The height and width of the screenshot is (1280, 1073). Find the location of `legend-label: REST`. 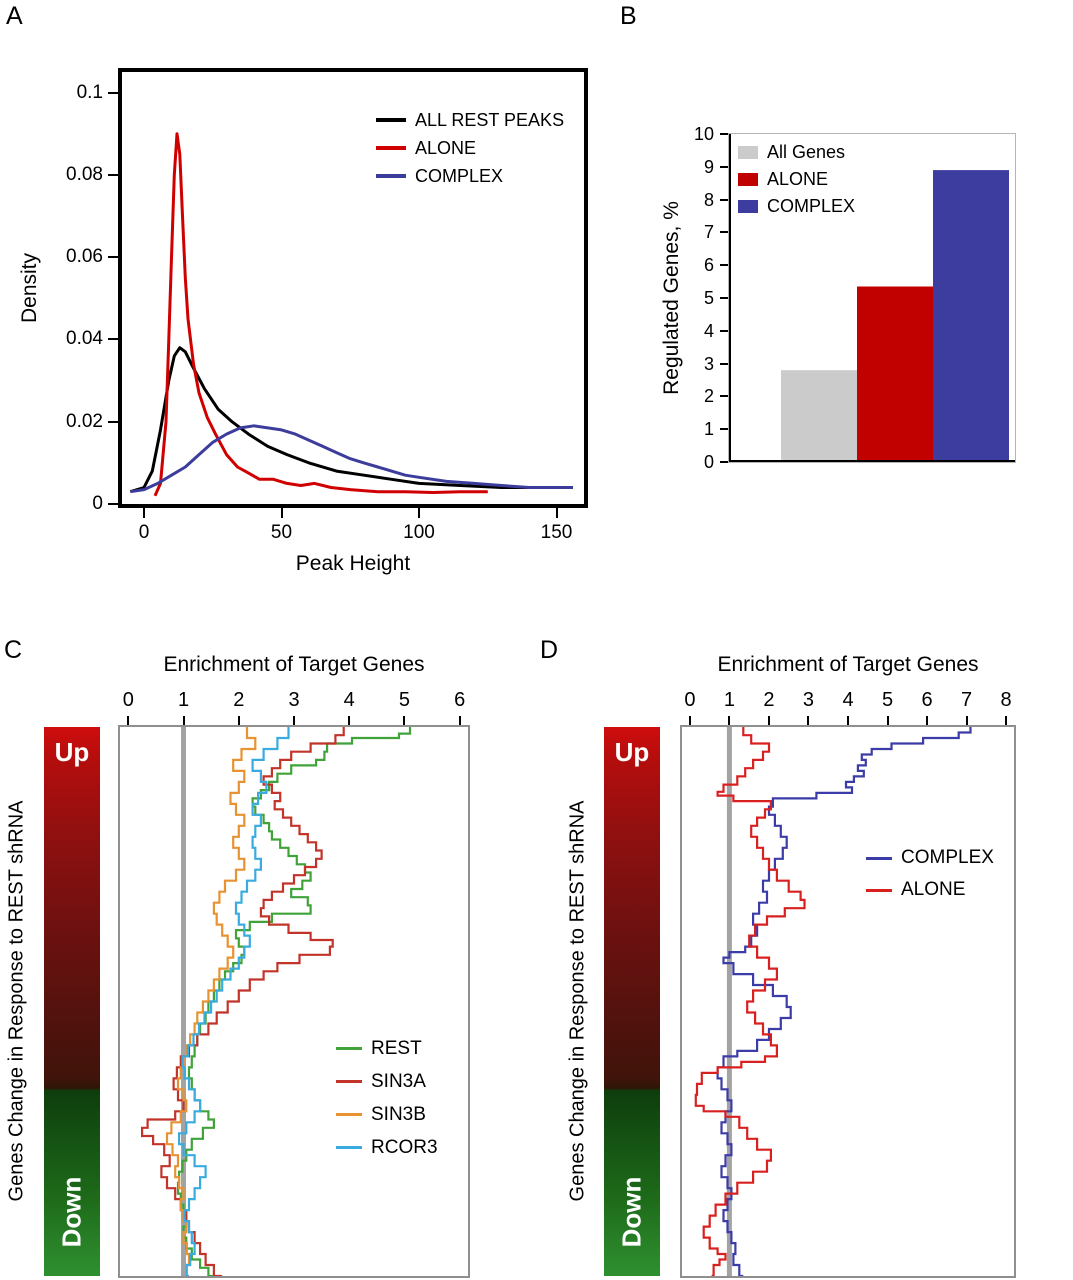

legend-label: REST is located at coordinates (396, 1048).